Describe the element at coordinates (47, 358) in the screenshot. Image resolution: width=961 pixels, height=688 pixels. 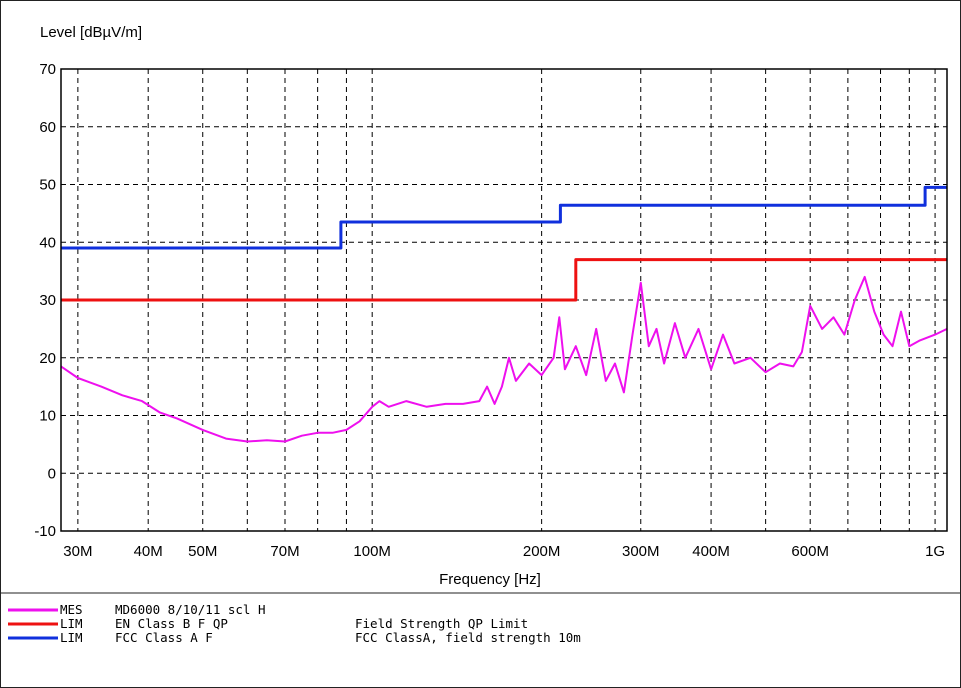
I see `y-tick-label: 20` at that location.